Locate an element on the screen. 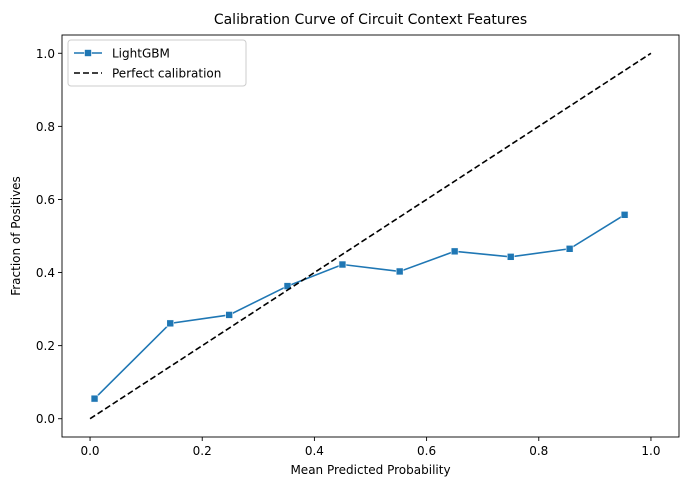 Image resolution: width=690 pixels, height=494 pixels. x-tick-label: 0.4 is located at coordinates (314, 451).